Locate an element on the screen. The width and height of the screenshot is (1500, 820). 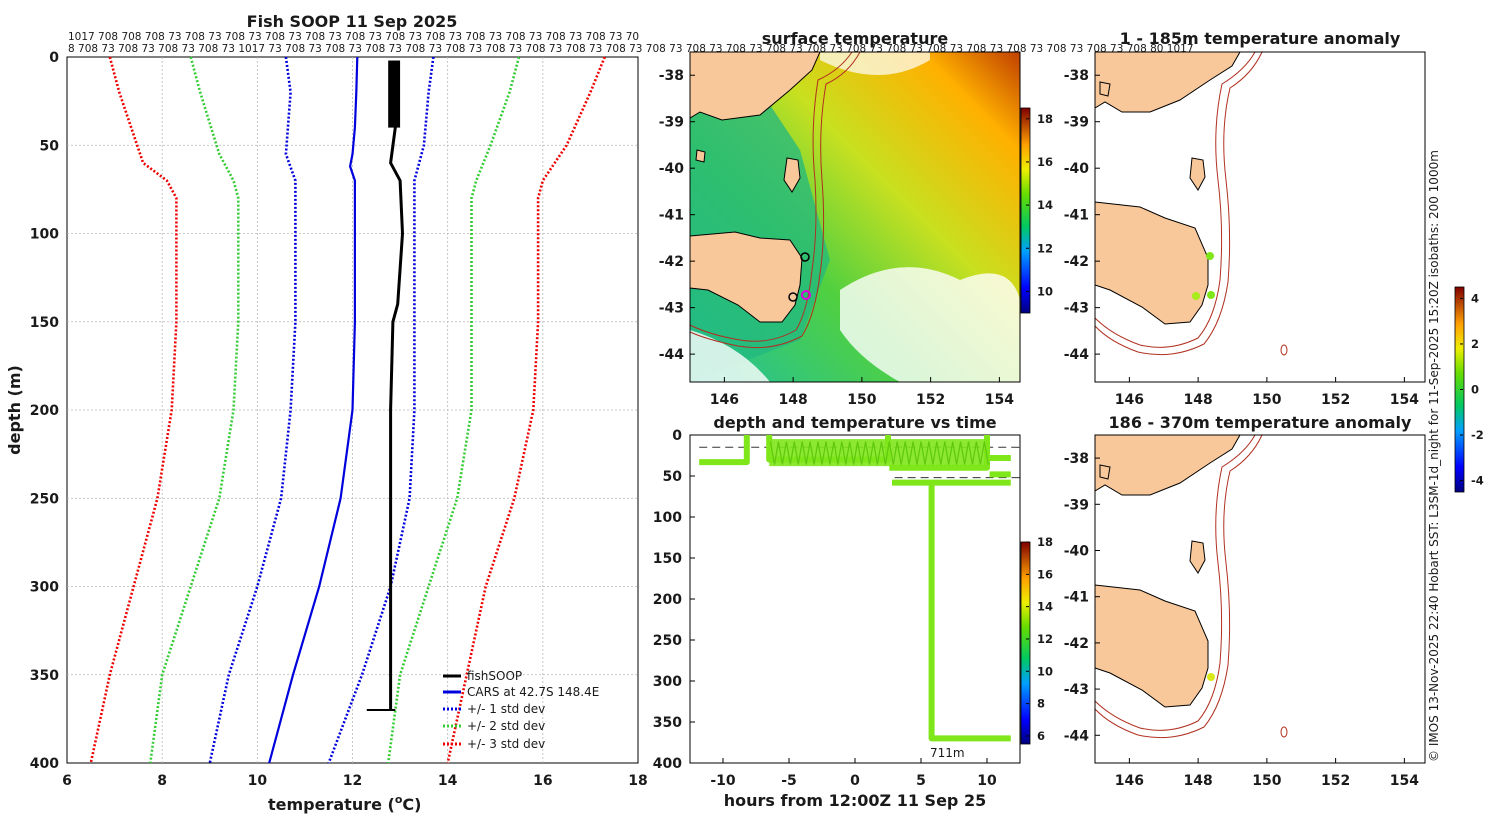
time-xtick-label: 5 is located at coordinates (921, 781).